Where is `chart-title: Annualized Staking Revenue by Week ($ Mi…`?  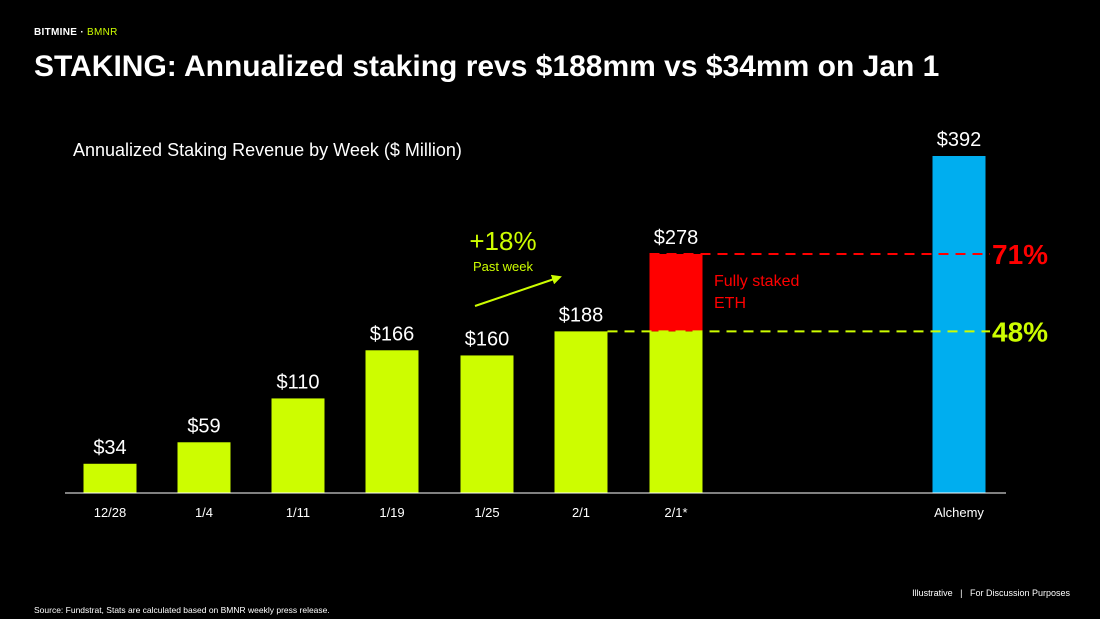
chart-title: Annualized Staking Revenue by Week ($ Mi… is located at coordinates (267, 150).